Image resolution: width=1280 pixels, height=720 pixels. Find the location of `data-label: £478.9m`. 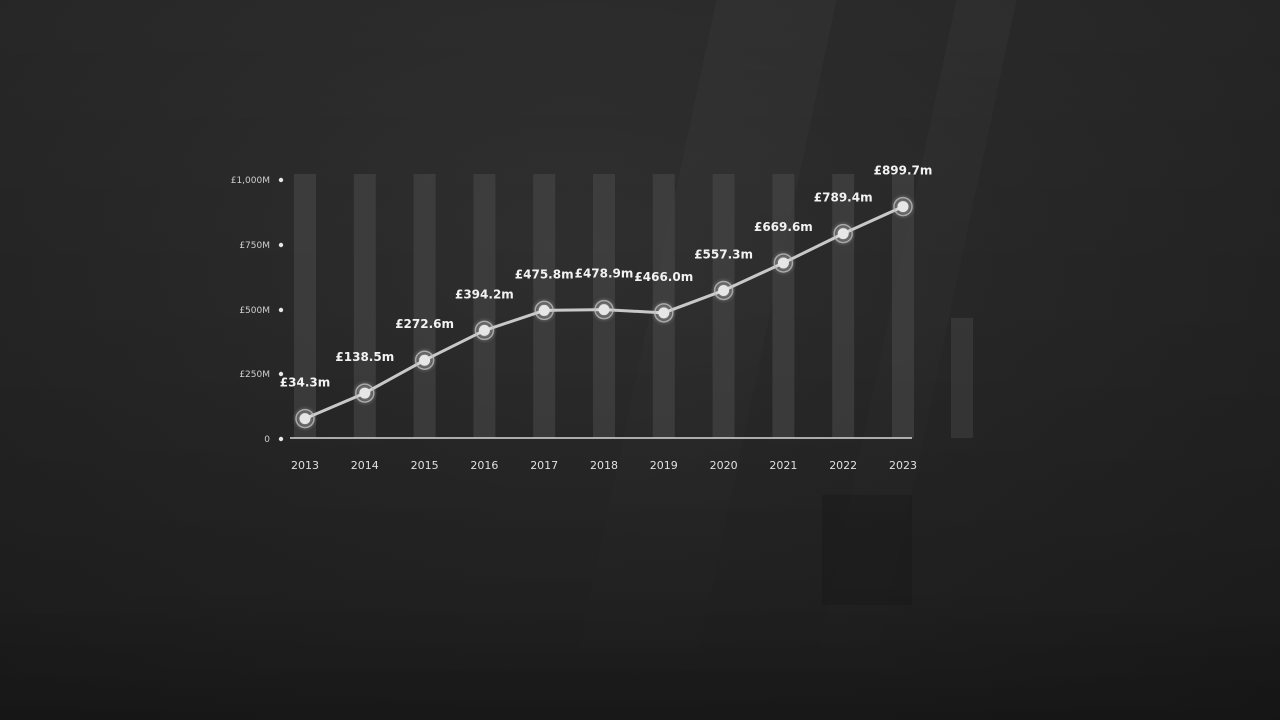

data-label: £478.9m is located at coordinates (604, 274).